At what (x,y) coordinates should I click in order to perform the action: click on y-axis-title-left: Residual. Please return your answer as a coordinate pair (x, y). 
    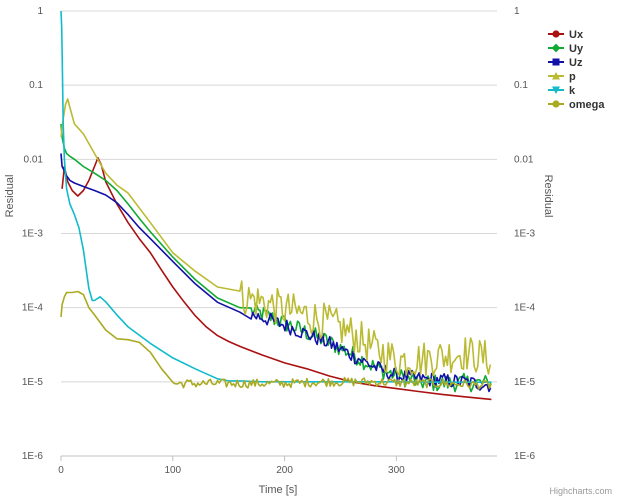
    Looking at the image, I should click on (10, 196).